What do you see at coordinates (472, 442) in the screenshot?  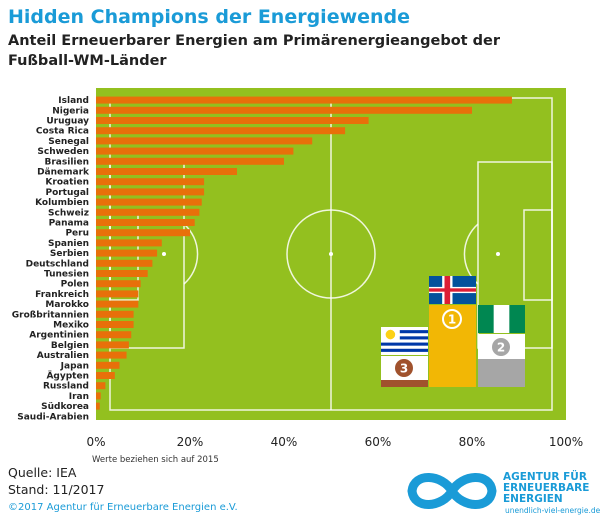 I see `x-tick-label-4: 80%` at bounding box center [472, 442].